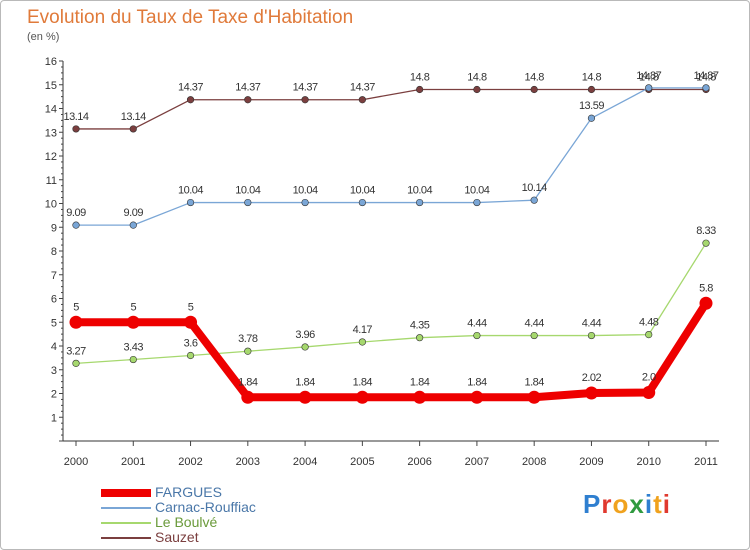  What do you see at coordinates (305, 335) in the screenshot?
I see `data-label: 3.96` at bounding box center [305, 335].